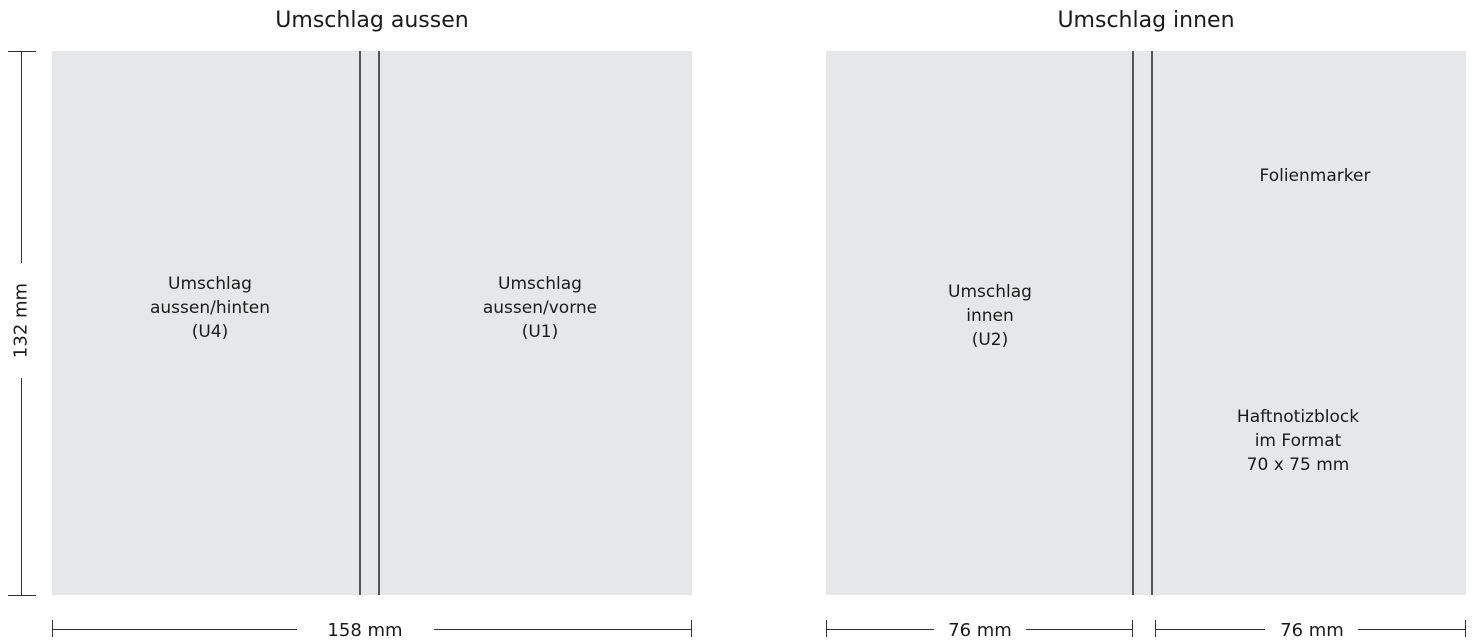  Describe the element at coordinates (372, 20) in the screenshot. I see `outside-title: Umschlag aussen` at that location.